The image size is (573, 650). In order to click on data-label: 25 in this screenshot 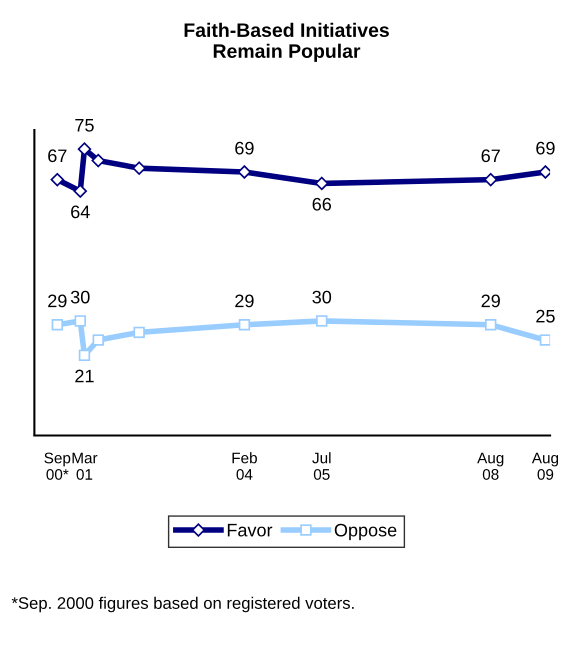, I will do `click(545, 316)`.